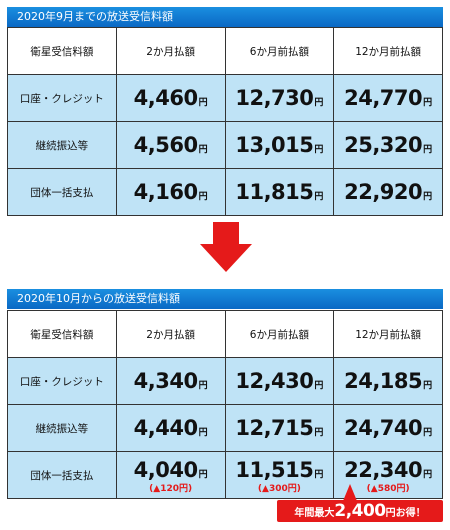 This screenshot has height=530, width=450. What do you see at coordinates (165, 192) in the screenshot?
I see `amount-value: 4,160` at bounding box center [165, 192].